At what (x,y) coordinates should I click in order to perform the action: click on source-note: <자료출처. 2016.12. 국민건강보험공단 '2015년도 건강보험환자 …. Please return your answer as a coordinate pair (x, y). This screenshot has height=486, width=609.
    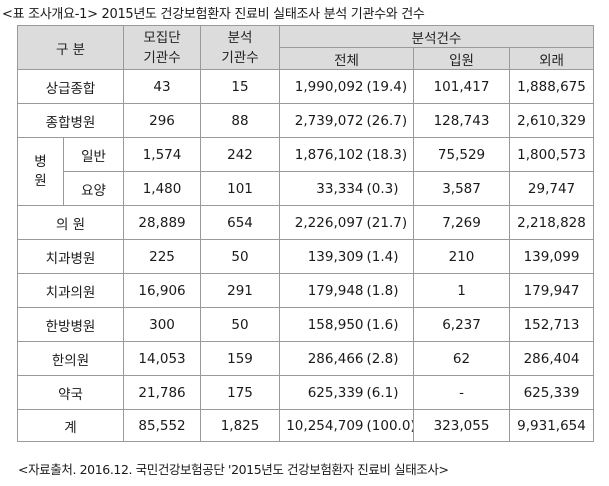
    Looking at the image, I should click on (233, 469).